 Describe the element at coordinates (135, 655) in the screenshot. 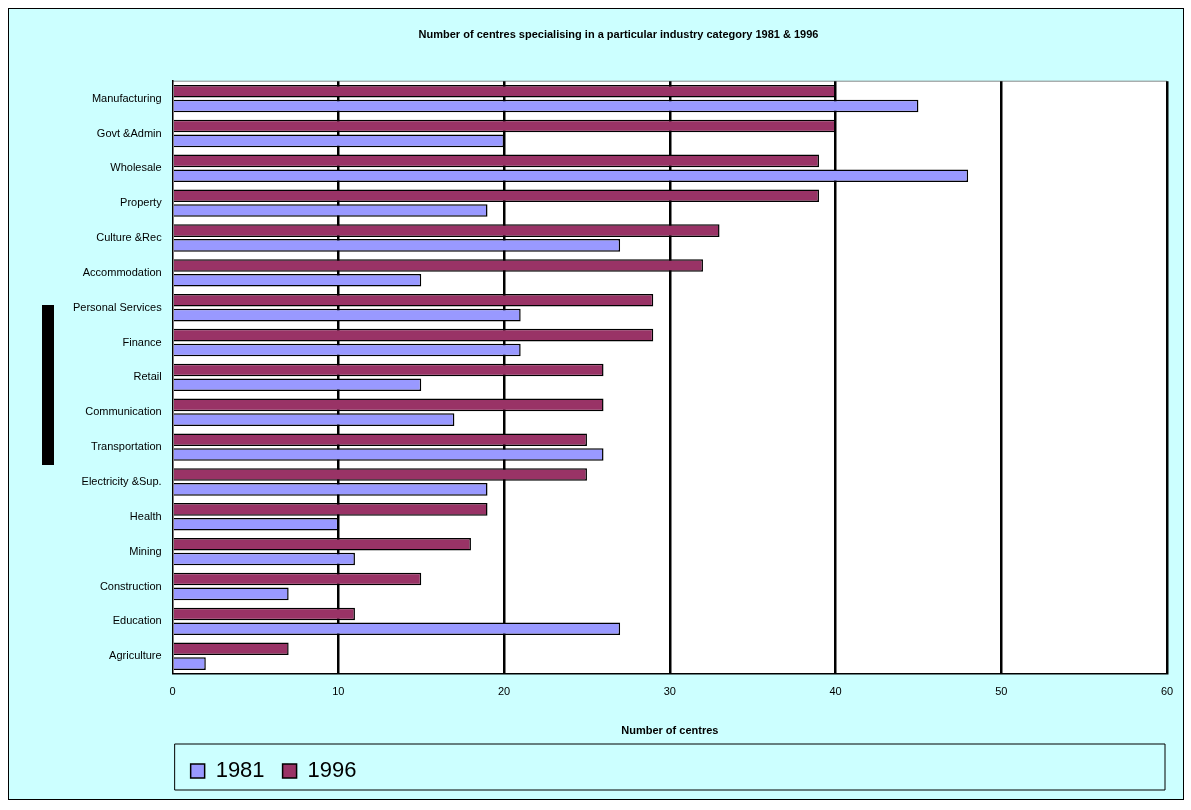

I see `y-tick-label: Agriculture` at that location.